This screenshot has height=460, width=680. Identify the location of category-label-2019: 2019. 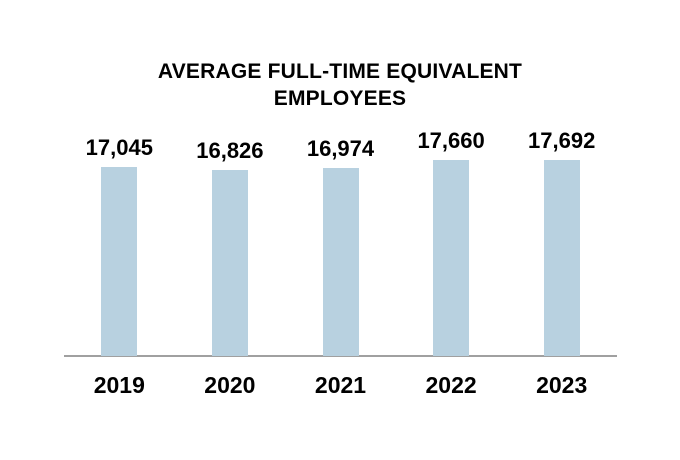
(119, 385).